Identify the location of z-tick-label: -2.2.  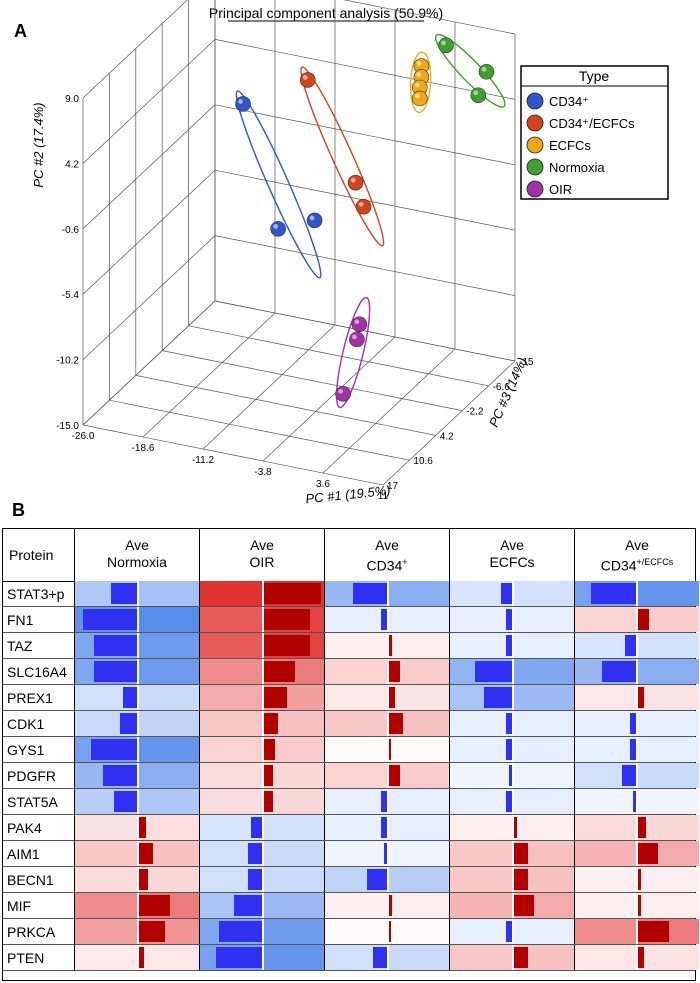
(475, 412).